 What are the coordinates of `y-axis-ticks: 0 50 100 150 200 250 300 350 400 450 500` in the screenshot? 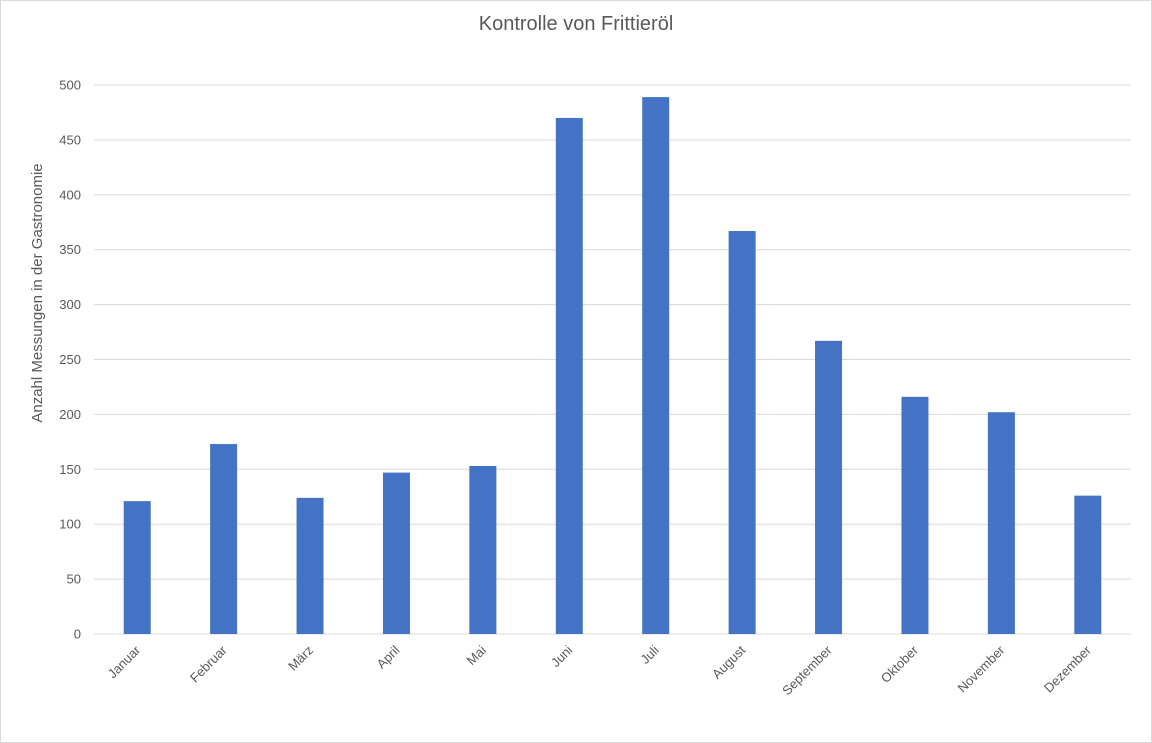 It's located at (70, 360).